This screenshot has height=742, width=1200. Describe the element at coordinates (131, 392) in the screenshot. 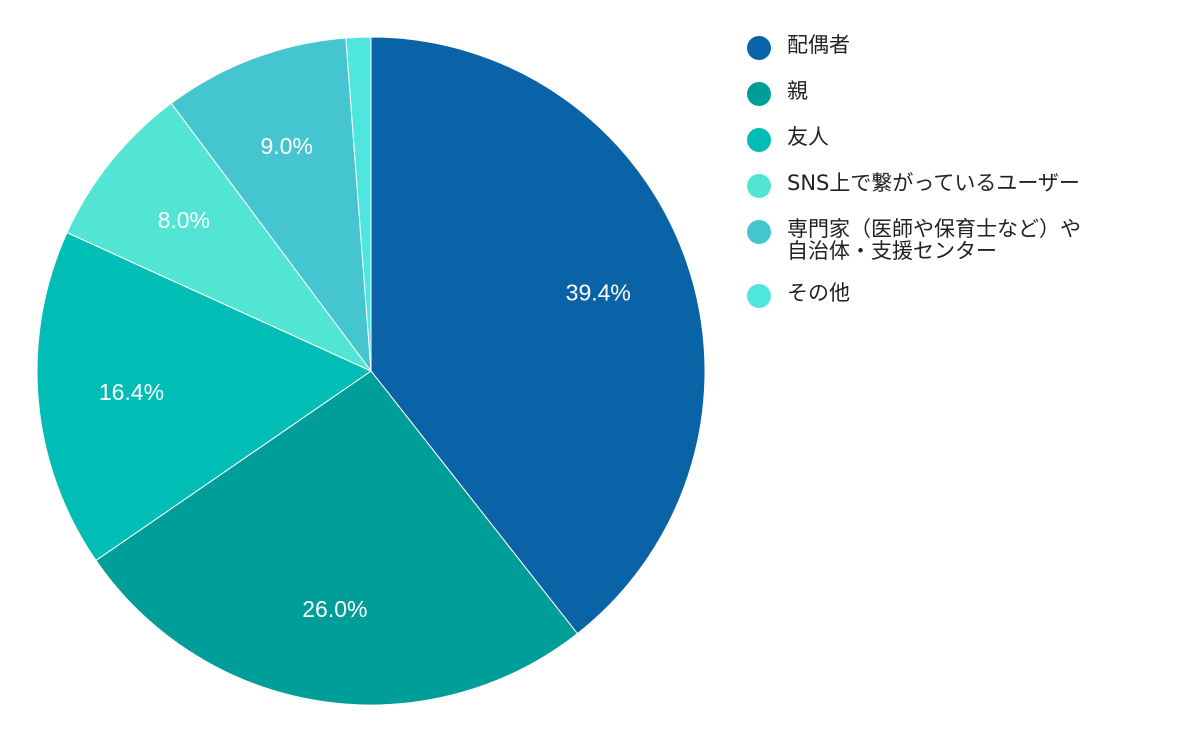

I see `slice-value-label: 16.4%` at that location.